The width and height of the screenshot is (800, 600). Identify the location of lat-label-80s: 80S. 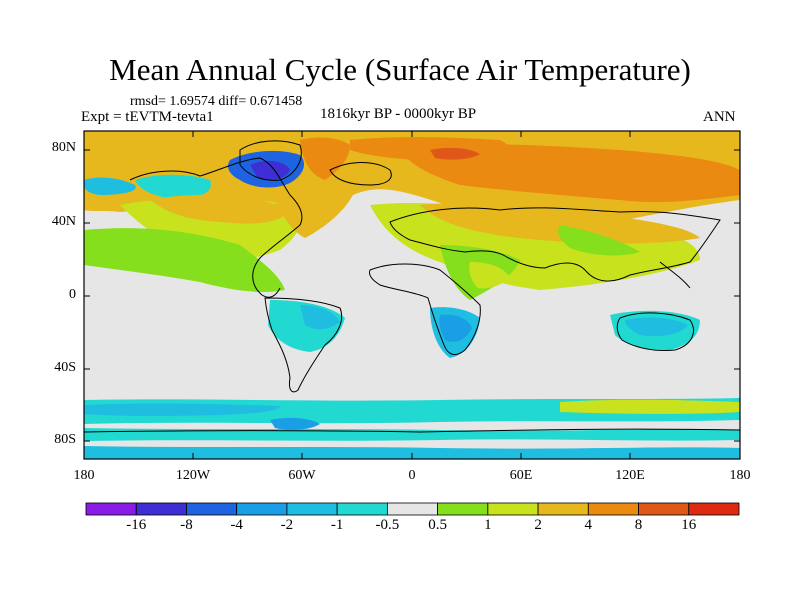
(65, 439).